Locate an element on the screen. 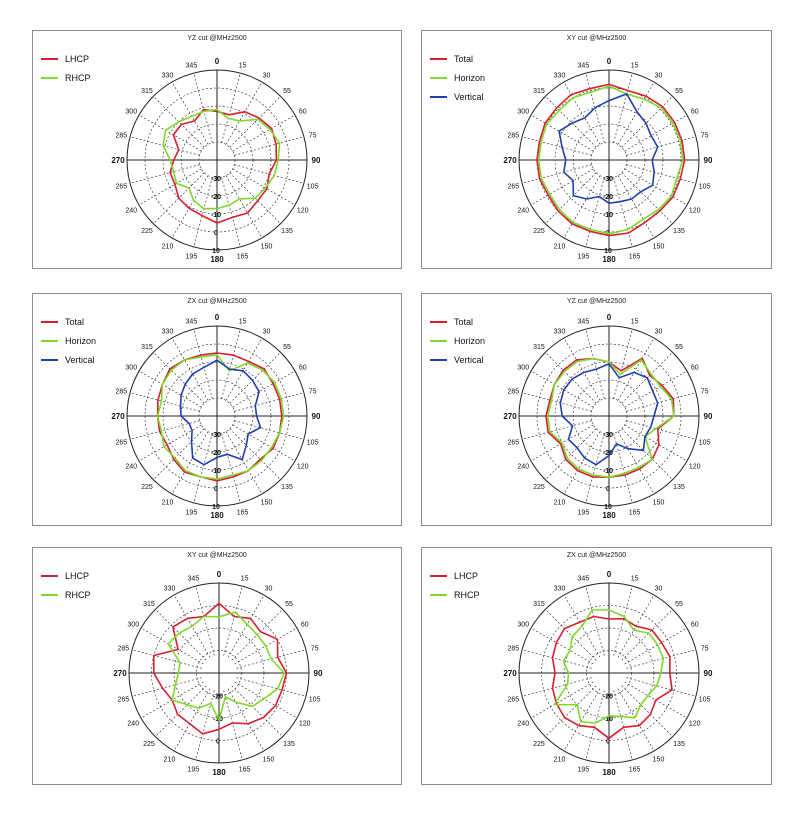 The image size is (800, 816). angle-label: 15 is located at coordinates (245, 578).